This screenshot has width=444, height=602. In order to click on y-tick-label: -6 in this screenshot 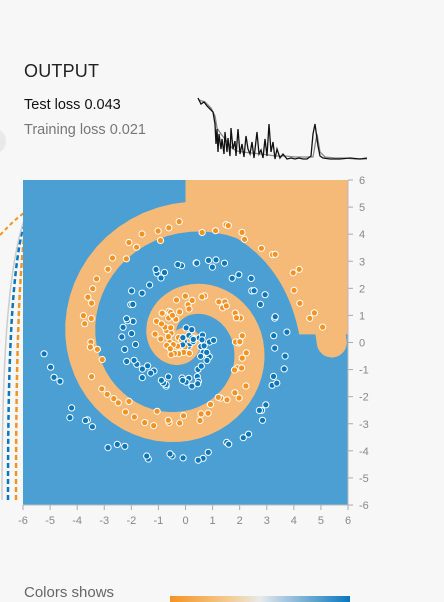, I will do `click(364, 506)`.